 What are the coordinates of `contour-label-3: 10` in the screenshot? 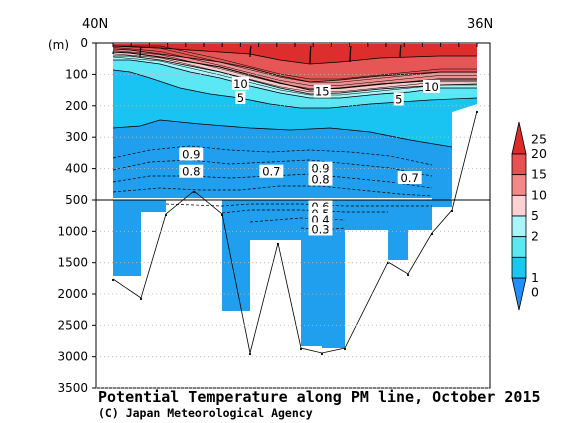 It's located at (431, 87).